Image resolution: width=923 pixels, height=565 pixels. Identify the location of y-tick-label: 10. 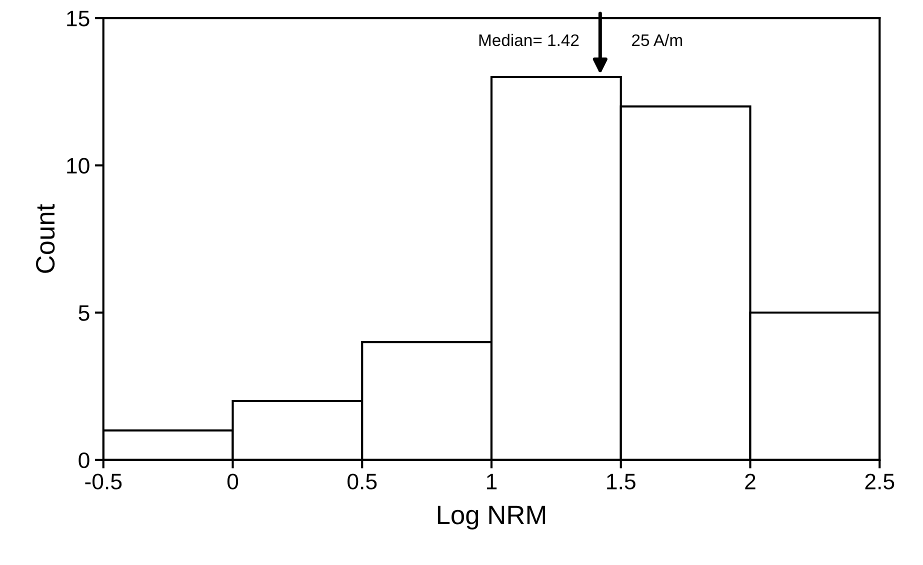
(78, 166).